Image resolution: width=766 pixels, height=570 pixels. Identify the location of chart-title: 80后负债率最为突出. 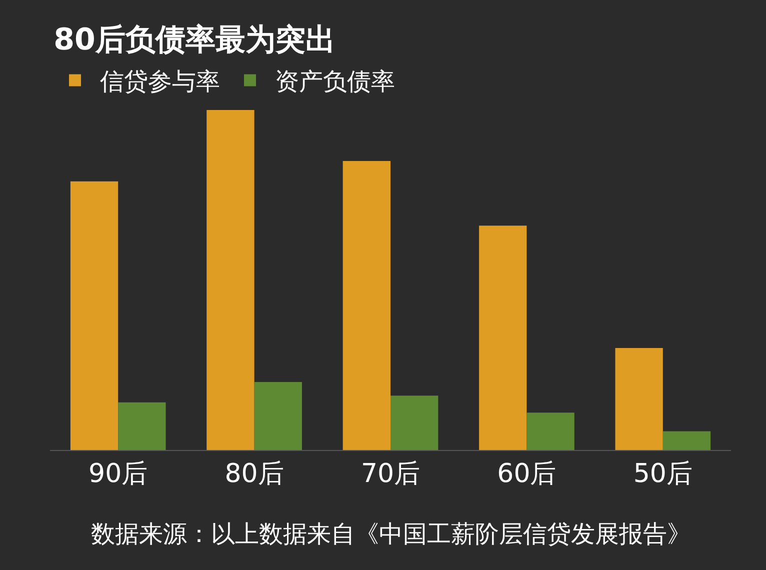
(195, 40).